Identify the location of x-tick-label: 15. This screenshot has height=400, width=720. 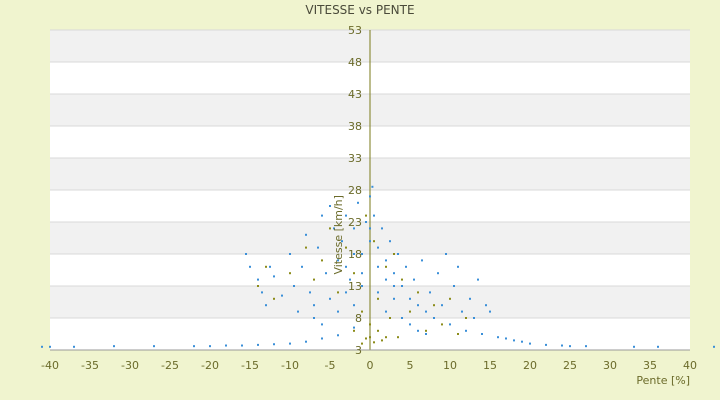
(490, 365).